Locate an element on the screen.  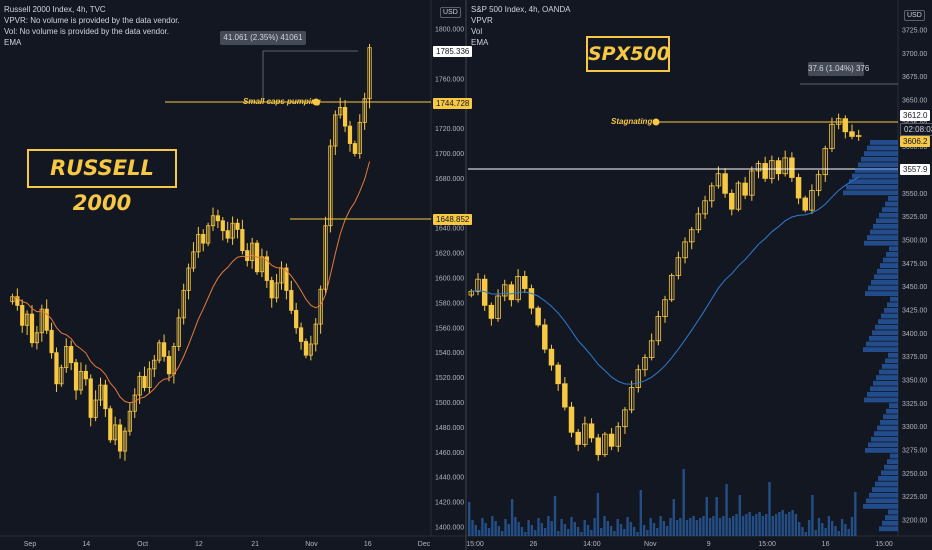
russell-x-tick: Nov is located at coordinates (311, 544).